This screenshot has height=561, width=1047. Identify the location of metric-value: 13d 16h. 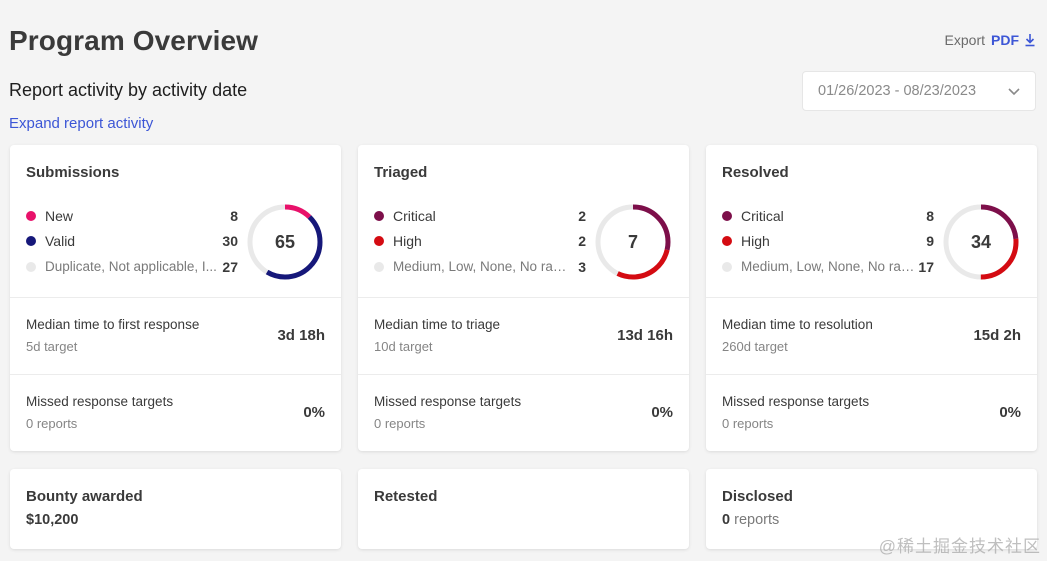
(645, 335).